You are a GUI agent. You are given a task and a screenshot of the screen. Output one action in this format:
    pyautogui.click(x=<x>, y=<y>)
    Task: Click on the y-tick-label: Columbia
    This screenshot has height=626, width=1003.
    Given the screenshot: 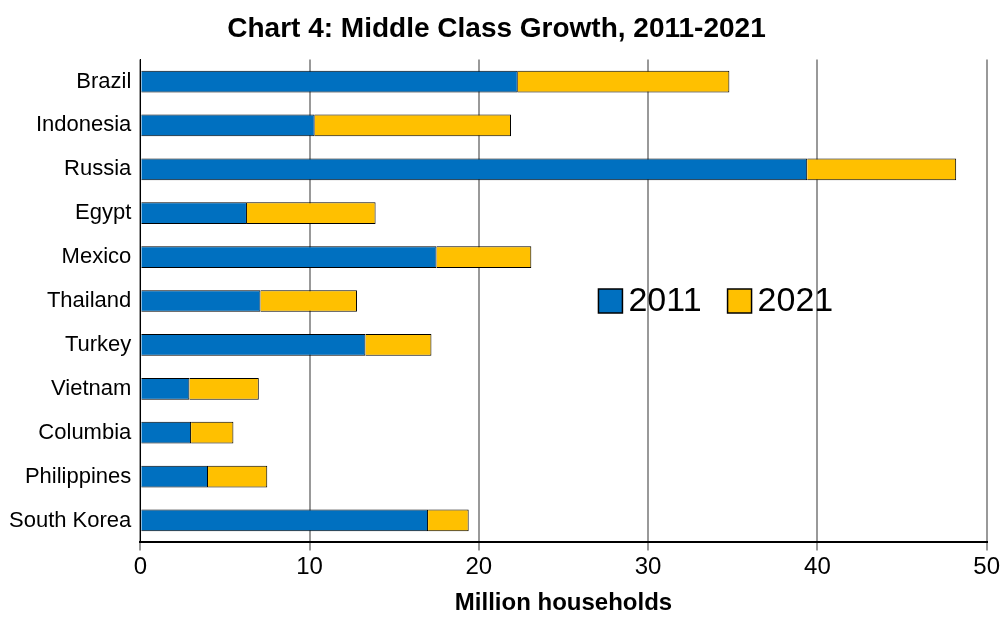 What is the action you would take?
    pyautogui.click(x=85, y=431)
    